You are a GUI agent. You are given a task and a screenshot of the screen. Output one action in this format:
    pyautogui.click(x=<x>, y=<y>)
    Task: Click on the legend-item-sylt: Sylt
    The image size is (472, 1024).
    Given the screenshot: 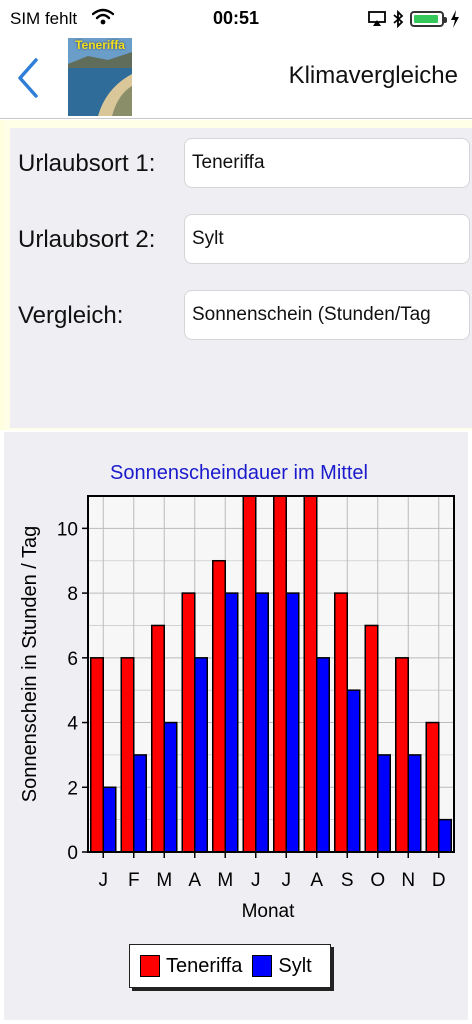 What is the action you would take?
    pyautogui.click(x=282, y=966)
    